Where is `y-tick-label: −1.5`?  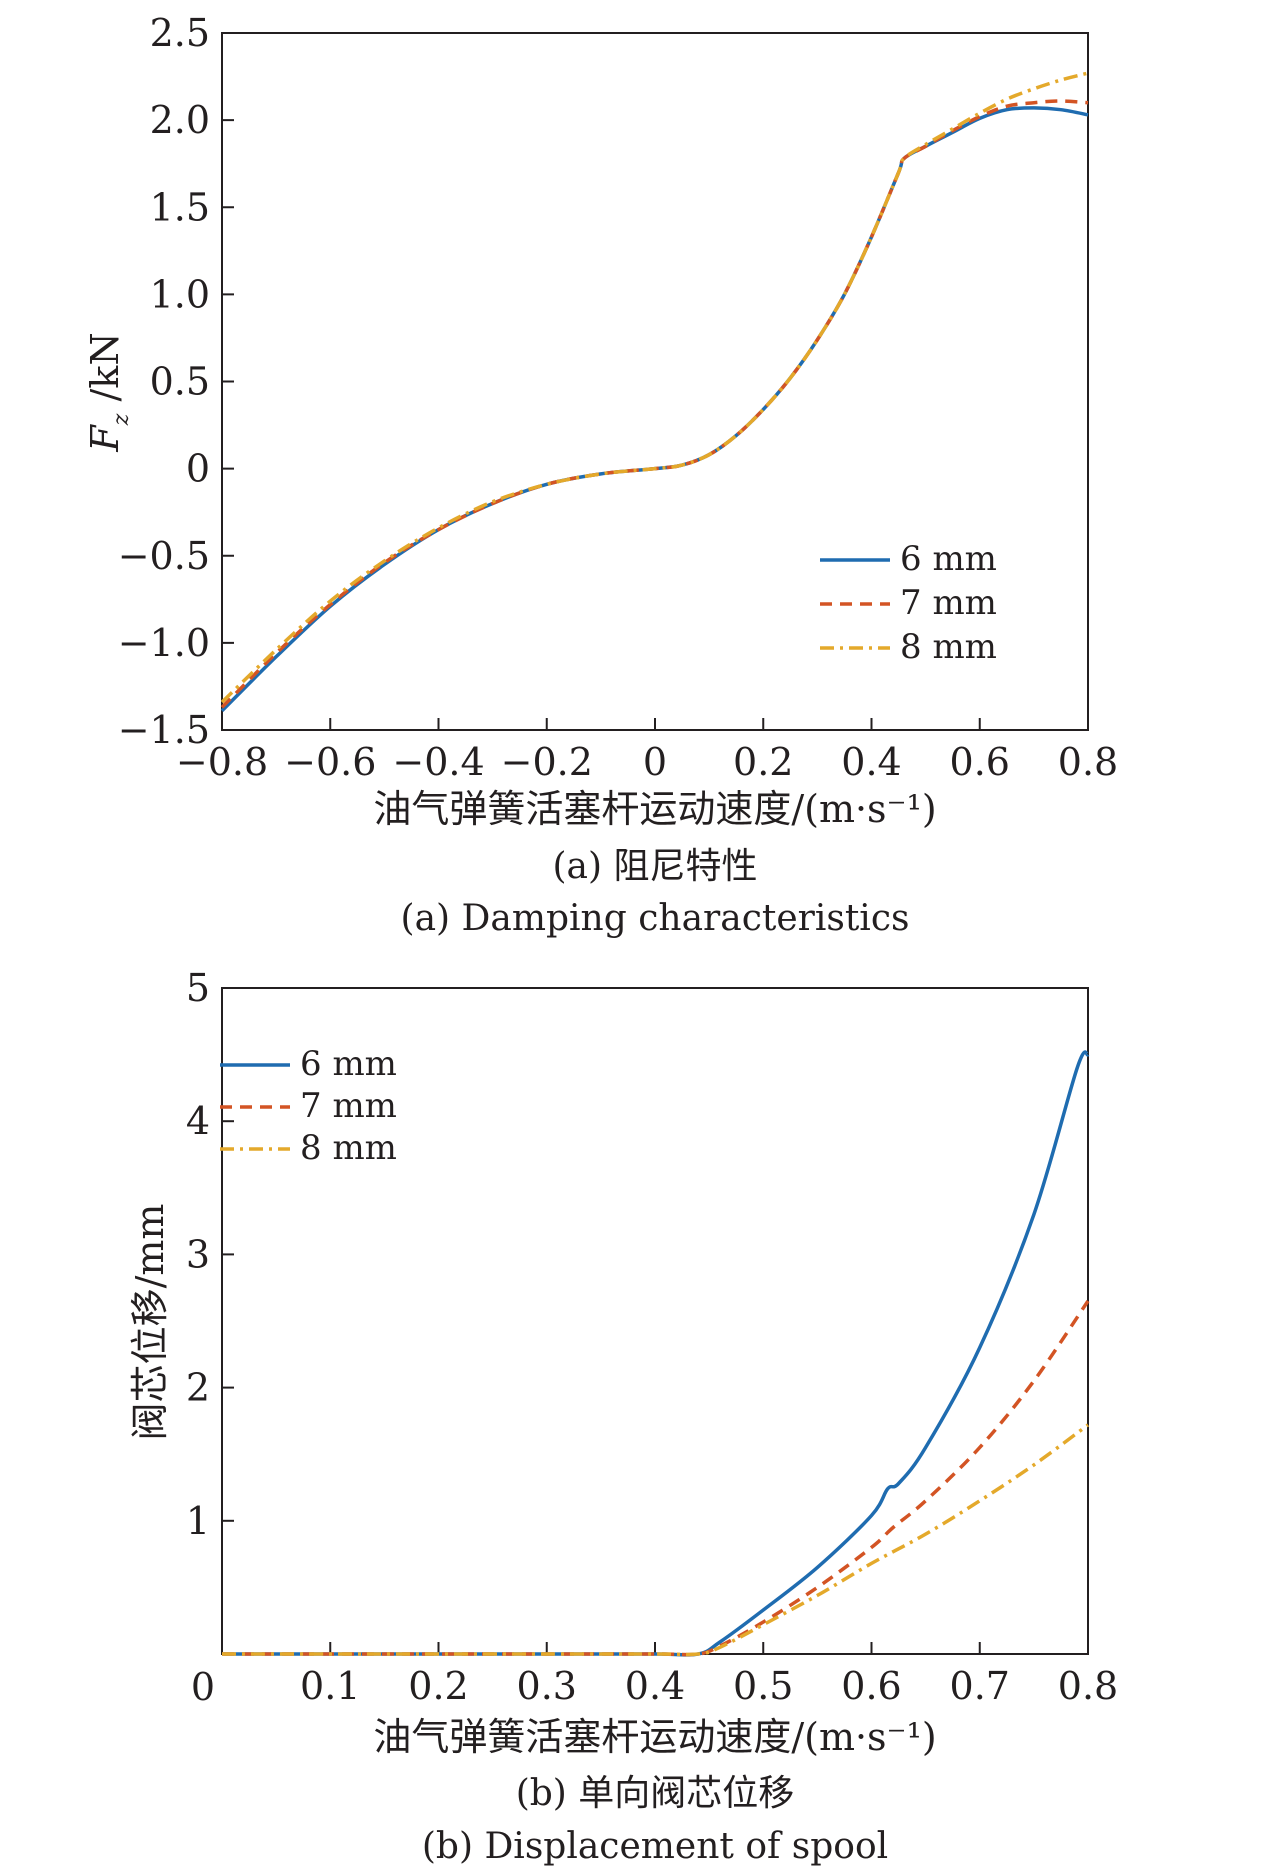 y-tick-label: −1.5 is located at coordinates (164, 730).